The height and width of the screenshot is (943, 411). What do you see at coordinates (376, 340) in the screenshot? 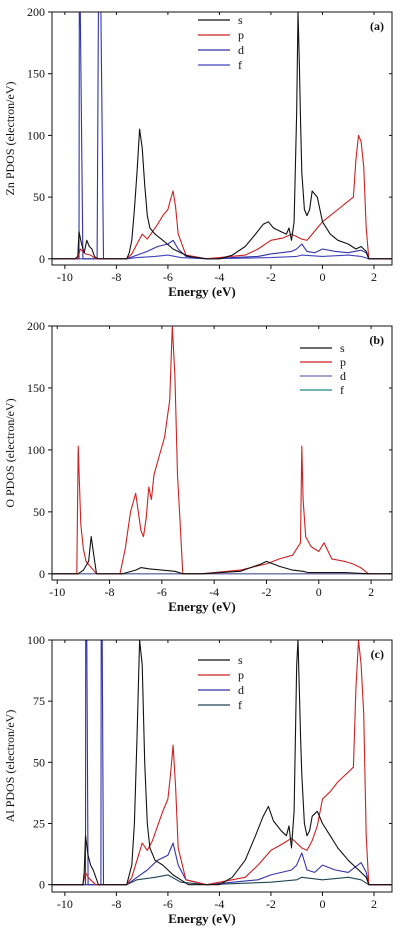
I see `panel-label: (b)` at bounding box center [376, 340].